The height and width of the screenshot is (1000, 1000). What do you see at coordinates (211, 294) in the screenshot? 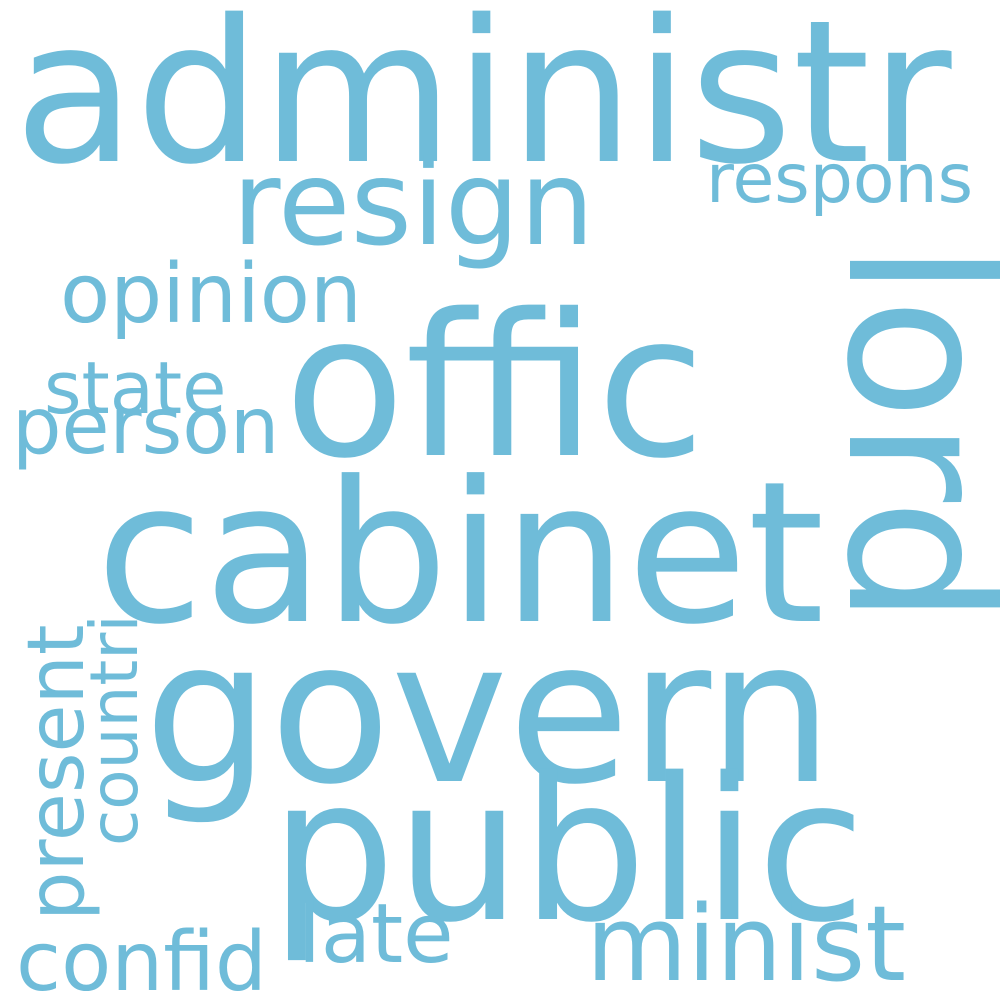
I see `word-opinion: opinion` at bounding box center [211, 294].